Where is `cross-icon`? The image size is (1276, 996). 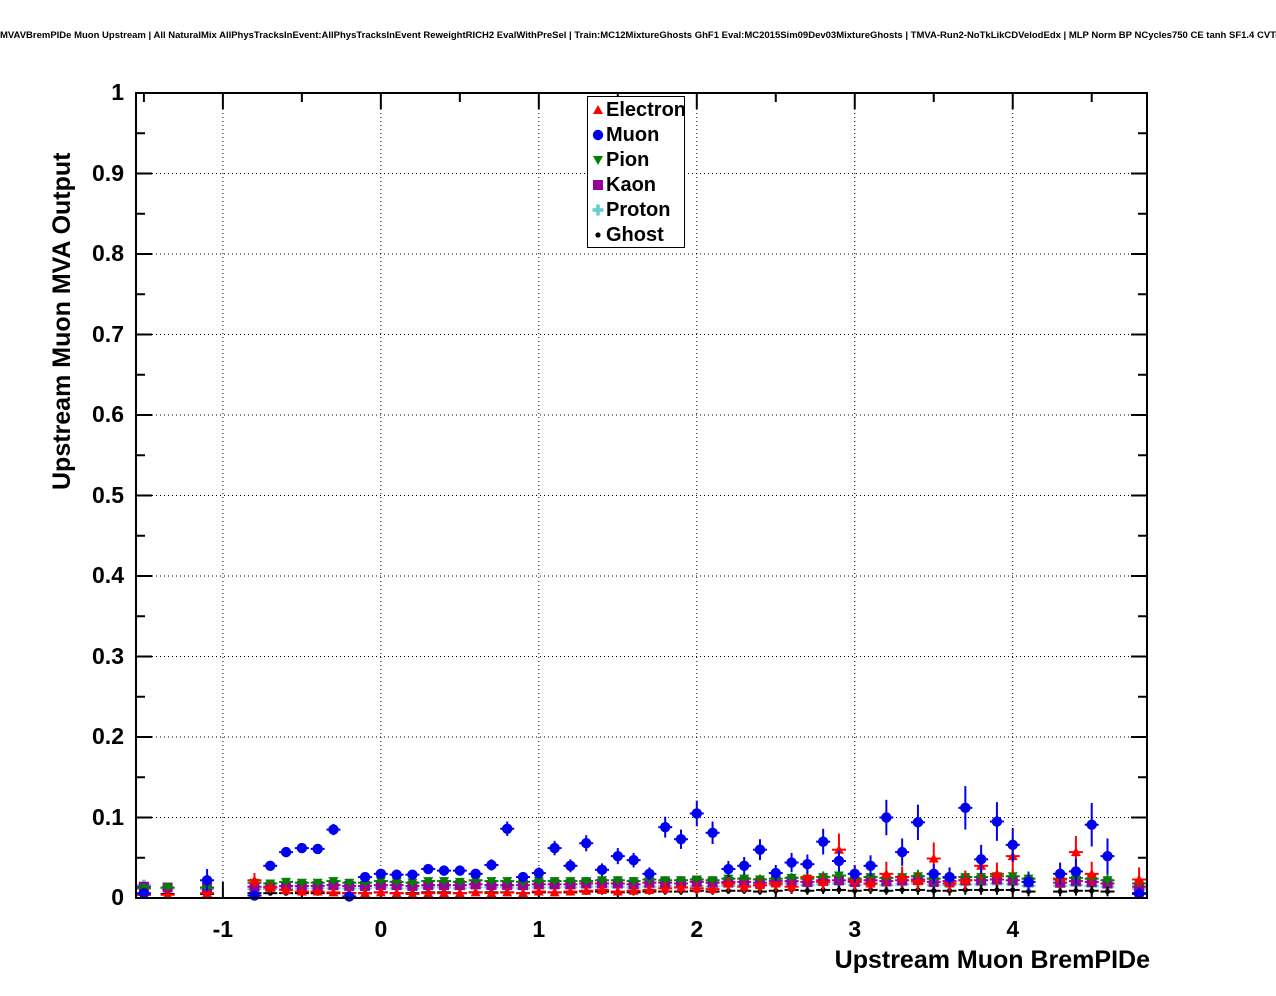
cross-icon is located at coordinates (598, 210).